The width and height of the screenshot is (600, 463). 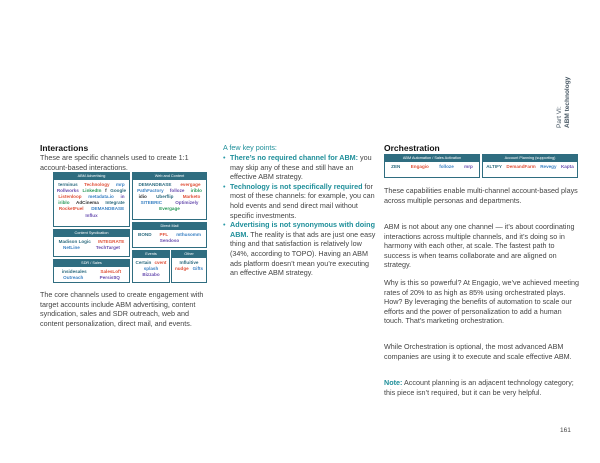 I want to click on vendor-logo: nudge, so click(x=181, y=268).